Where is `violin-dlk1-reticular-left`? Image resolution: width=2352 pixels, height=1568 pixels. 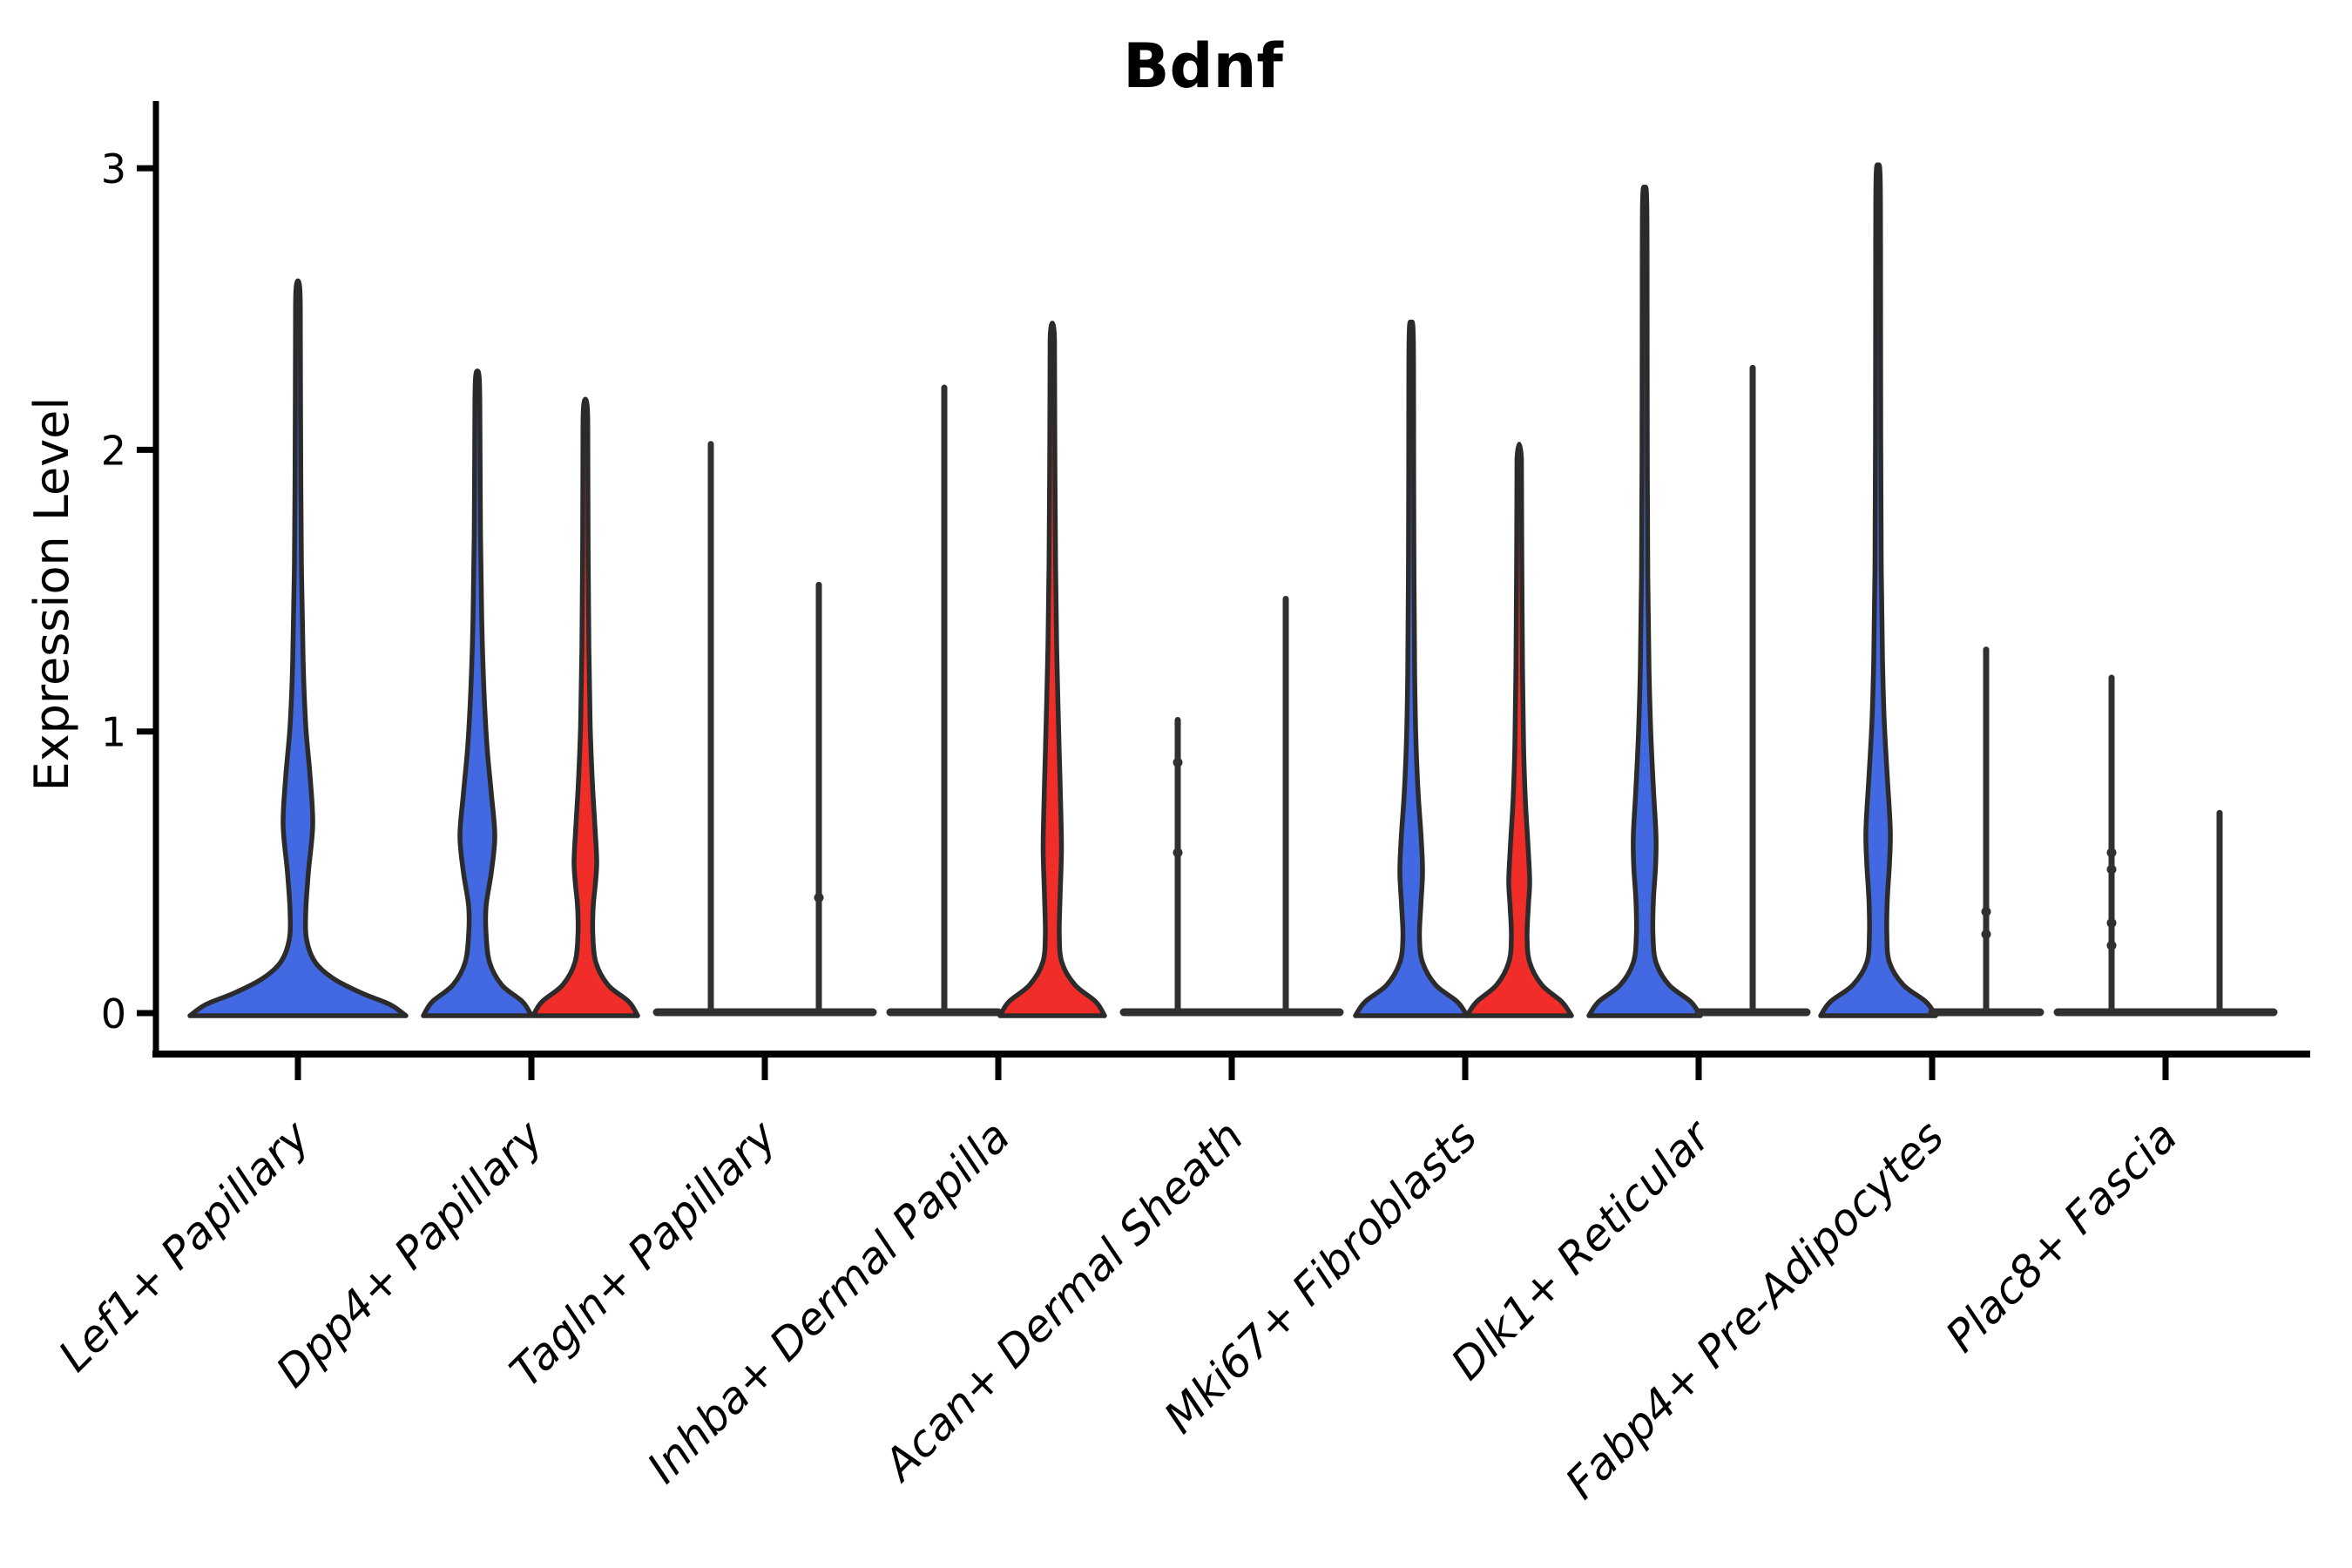
violin-dlk1-reticular-left is located at coordinates (1644, 601).